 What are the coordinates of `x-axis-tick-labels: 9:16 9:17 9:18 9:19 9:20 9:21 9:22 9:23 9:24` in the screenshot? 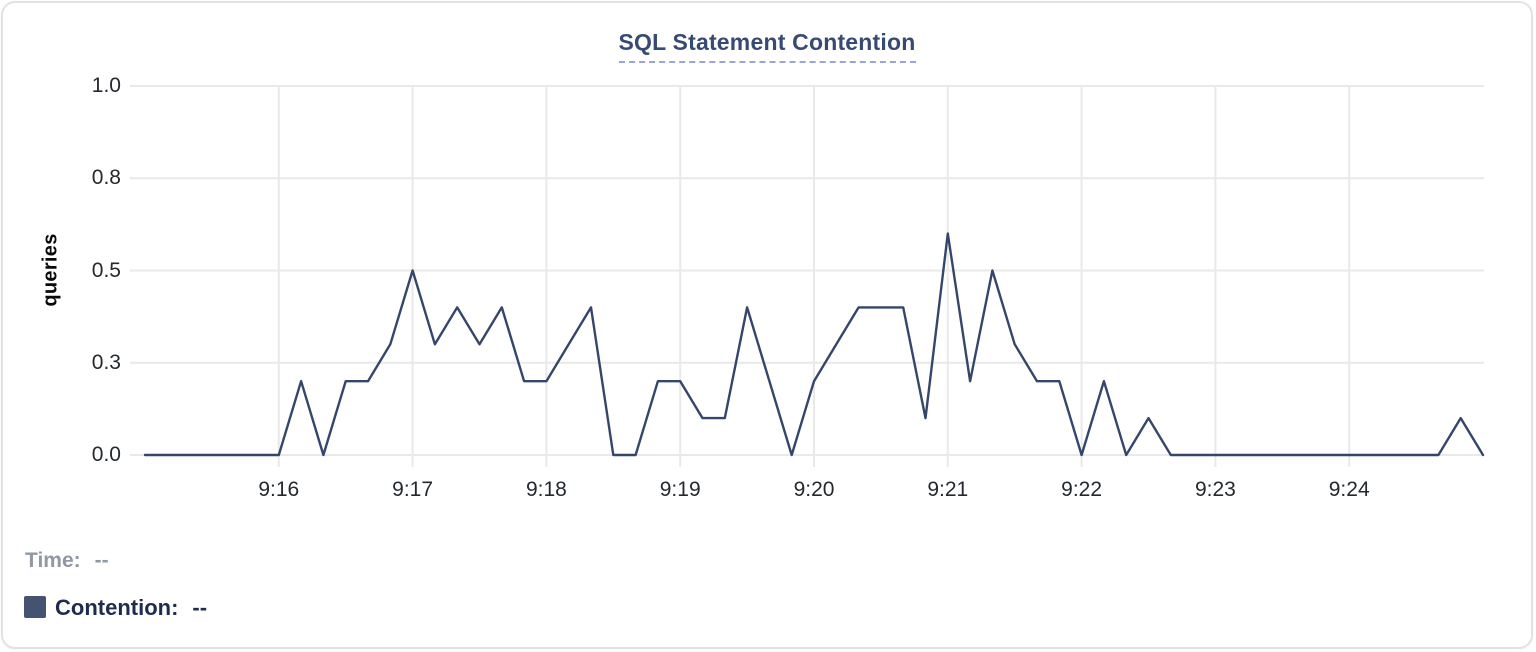 It's located at (767, 491).